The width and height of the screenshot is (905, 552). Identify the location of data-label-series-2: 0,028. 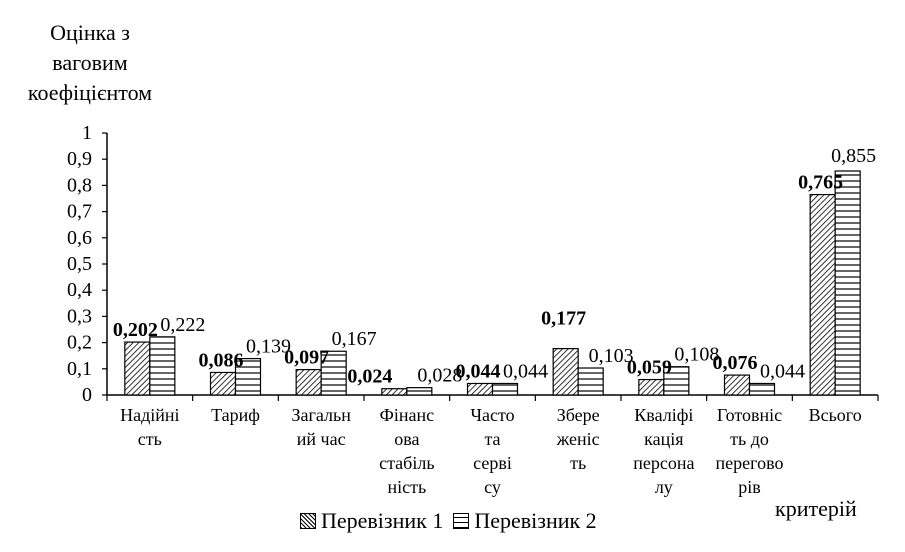
(439, 376).